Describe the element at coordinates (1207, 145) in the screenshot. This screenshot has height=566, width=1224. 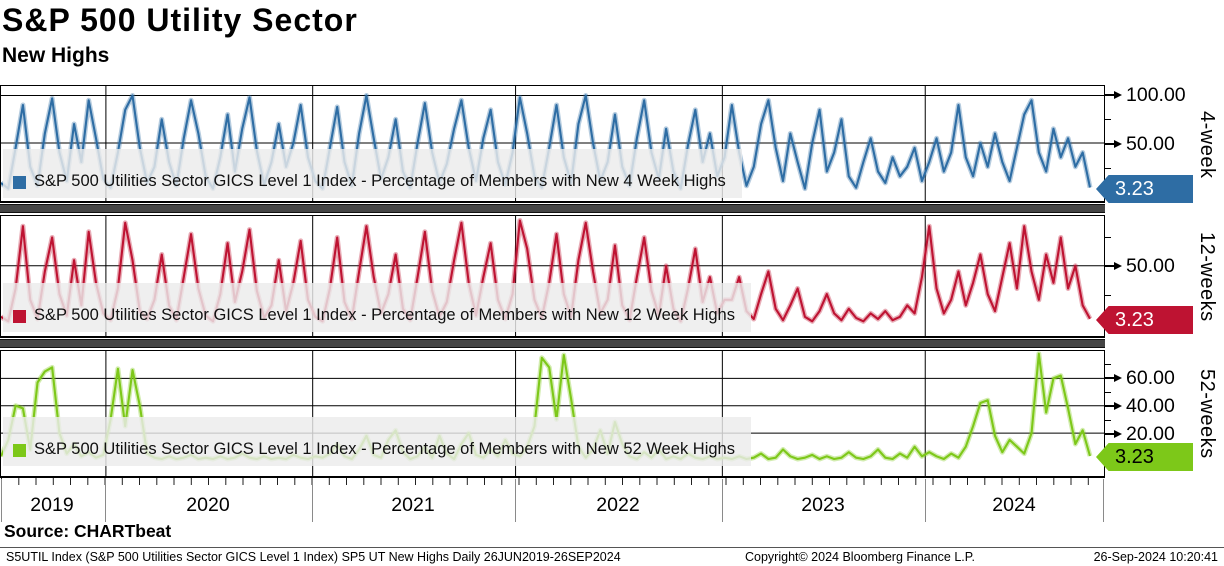
I see `axis-label-4-week: 4-week` at that location.